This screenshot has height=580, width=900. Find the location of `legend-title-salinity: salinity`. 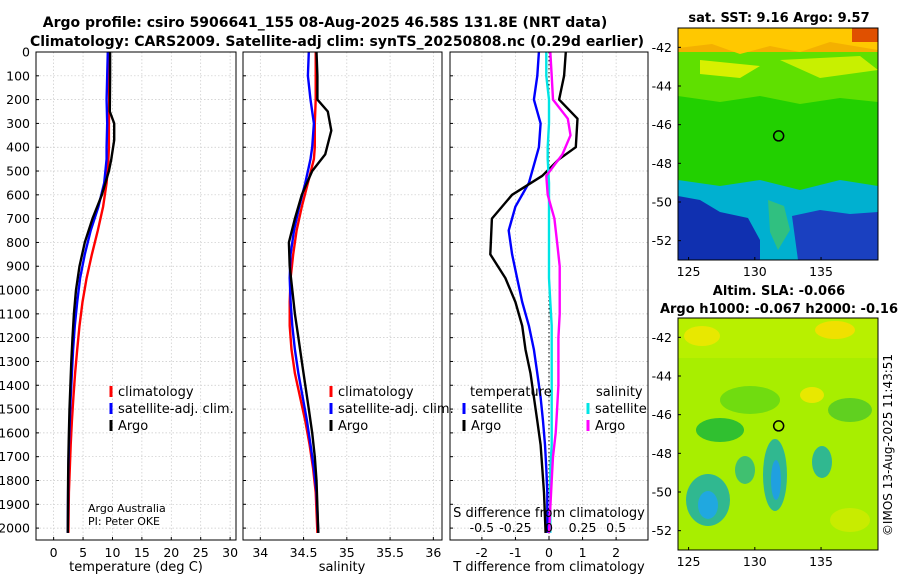

legend-title-salinity: salinity is located at coordinates (619, 392).